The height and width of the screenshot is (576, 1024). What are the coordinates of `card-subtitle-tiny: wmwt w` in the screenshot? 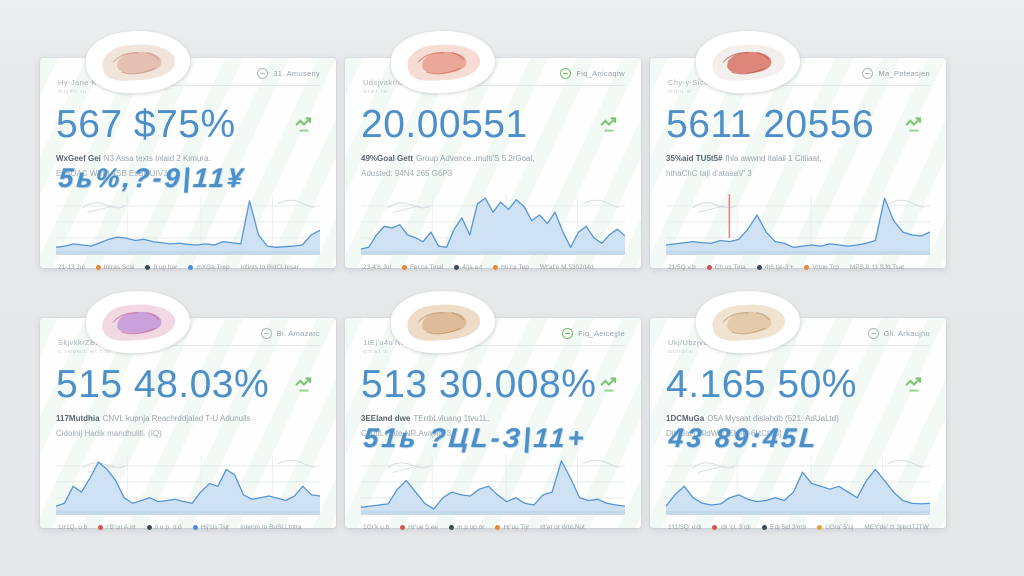 It's located at (376, 352).